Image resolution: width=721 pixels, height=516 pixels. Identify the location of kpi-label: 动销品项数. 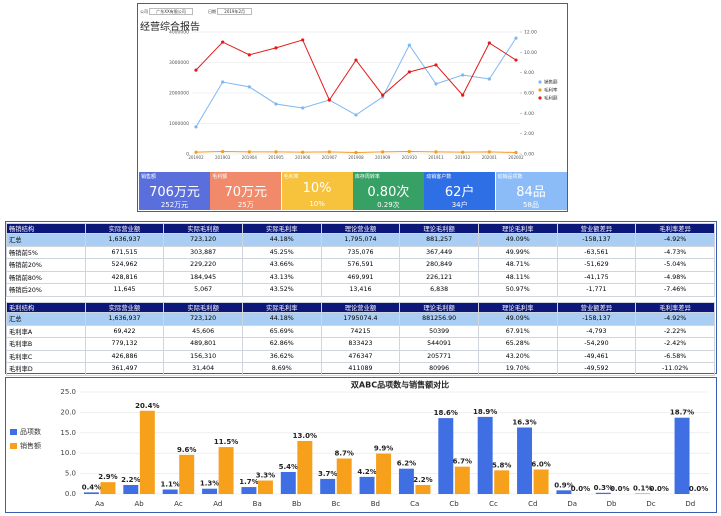
(510, 177).